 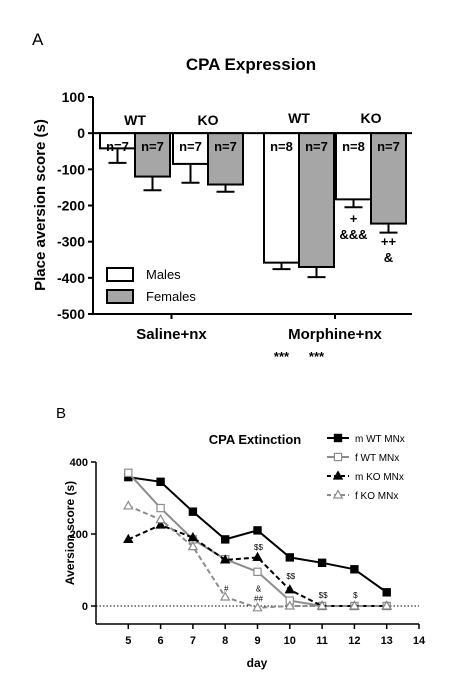 What do you see at coordinates (79, 463) in the screenshot?
I see `y-tick-label: 400` at bounding box center [79, 463].